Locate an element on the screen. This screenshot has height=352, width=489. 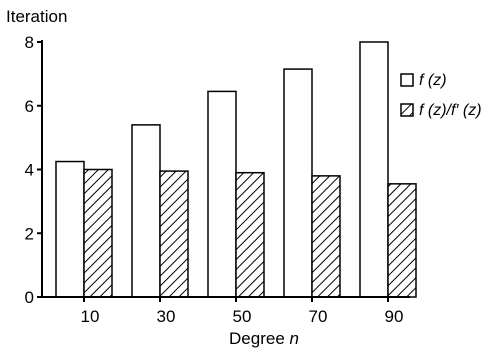
legend-label-1: f (z)/f′ (z) is located at coordinates (450, 110).